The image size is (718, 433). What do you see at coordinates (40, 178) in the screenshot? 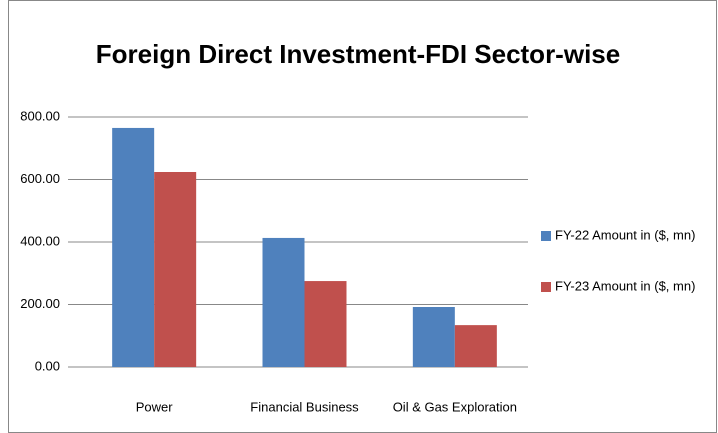
I see `y-tick-label: 600.00` at bounding box center [40, 178].